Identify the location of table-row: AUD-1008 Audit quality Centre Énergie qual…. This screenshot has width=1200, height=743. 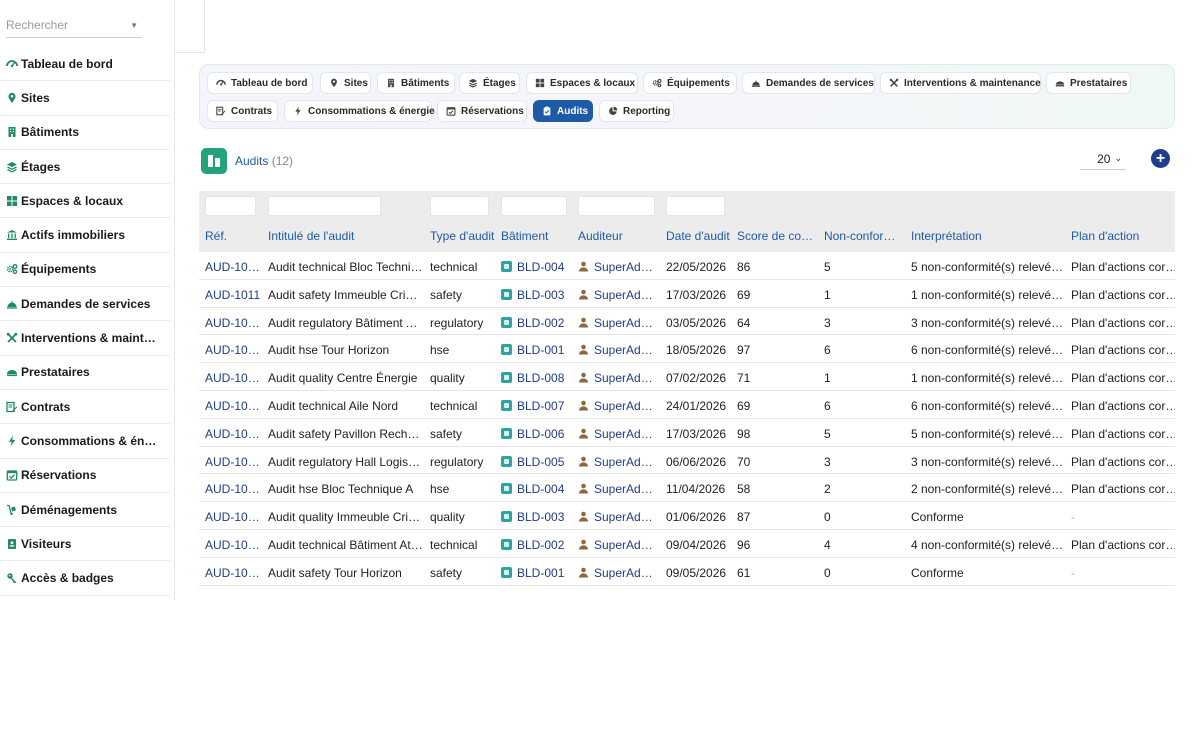
(687, 377).